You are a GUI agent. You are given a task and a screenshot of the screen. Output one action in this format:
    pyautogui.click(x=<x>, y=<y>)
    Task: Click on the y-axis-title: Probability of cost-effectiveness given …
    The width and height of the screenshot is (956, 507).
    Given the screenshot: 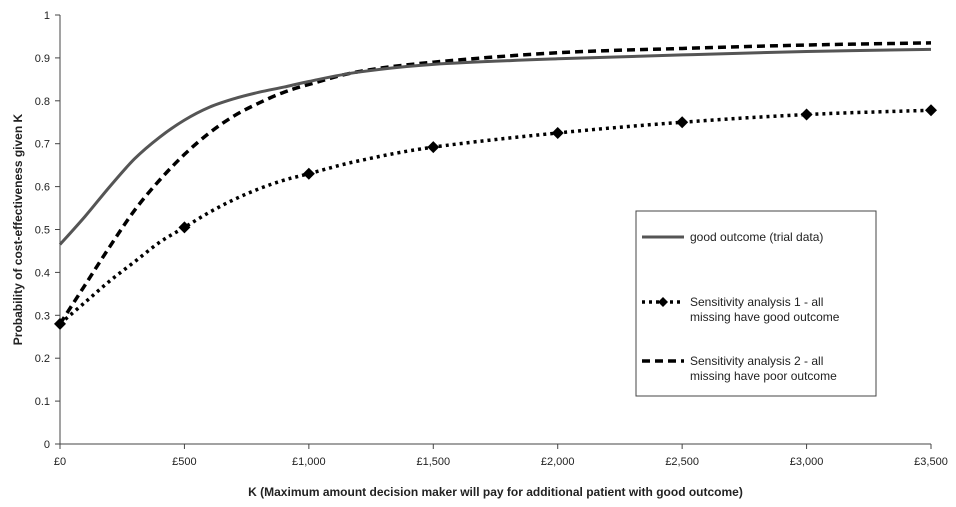 What is the action you would take?
    pyautogui.click(x=18, y=229)
    